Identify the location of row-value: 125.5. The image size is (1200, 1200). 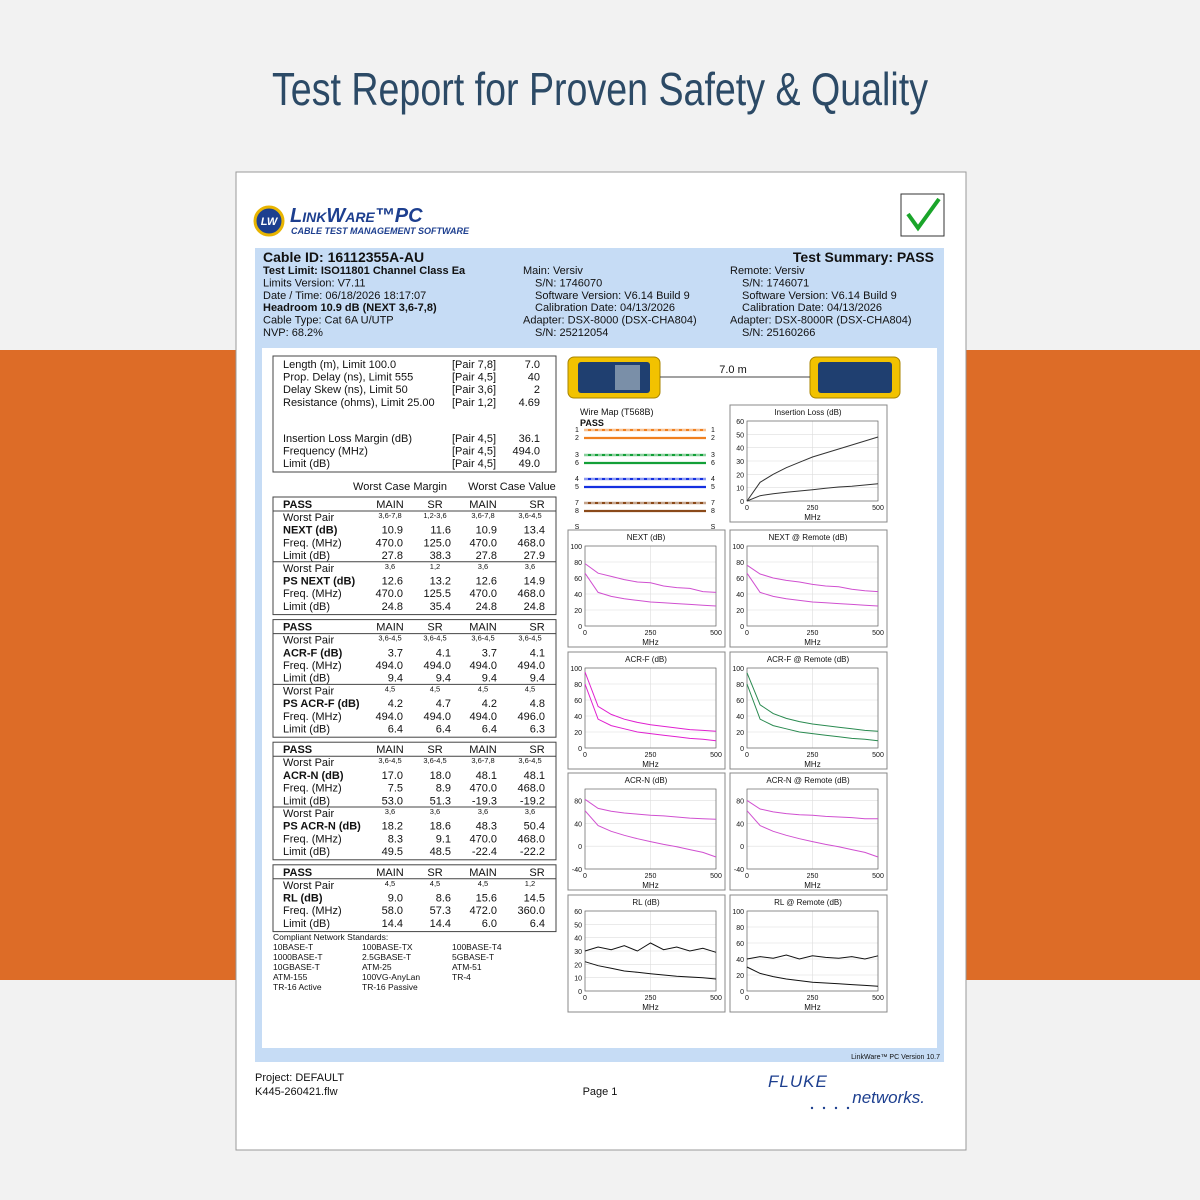
(437, 594).